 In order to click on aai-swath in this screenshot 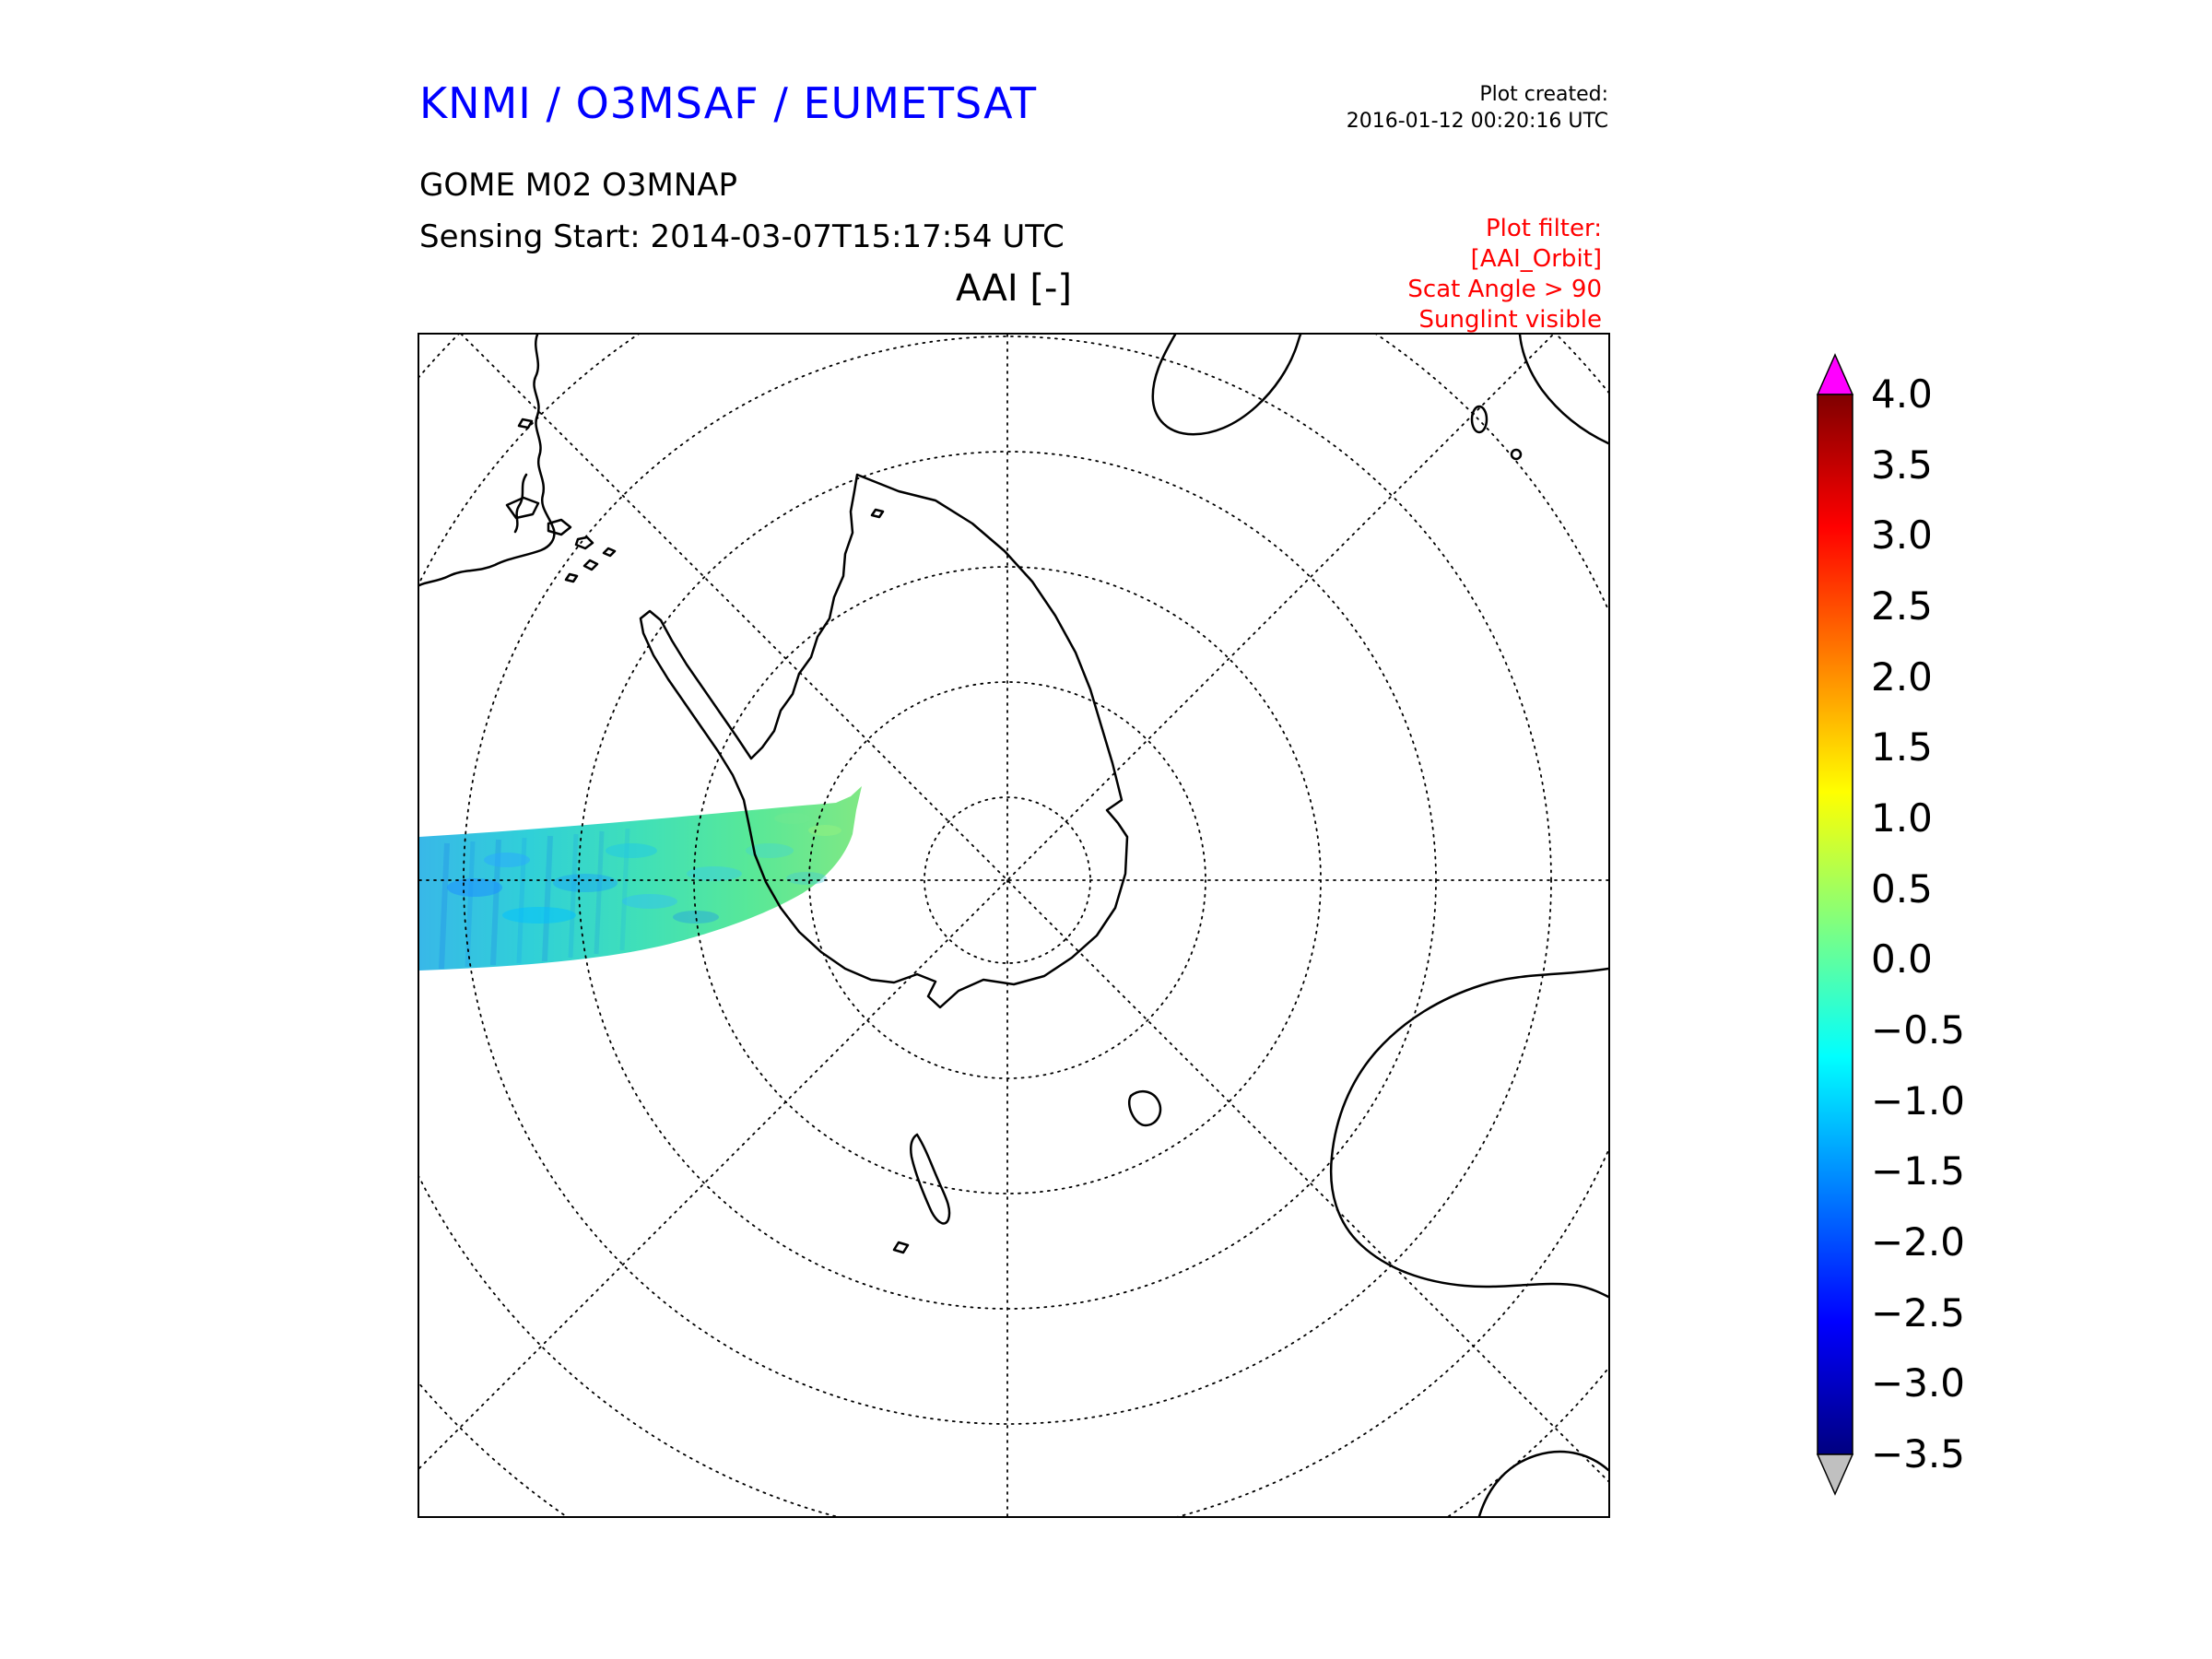, I will do `click(640, 878)`.